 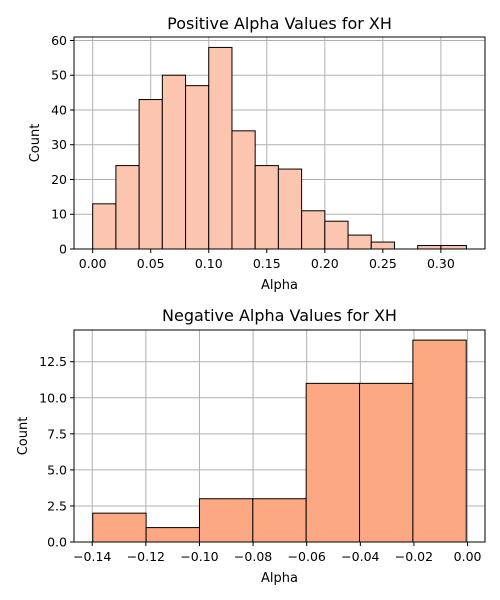 What do you see at coordinates (146, 556) in the screenshot?
I see `x-tick-label: −0.12` at bounding box center [146, 556].